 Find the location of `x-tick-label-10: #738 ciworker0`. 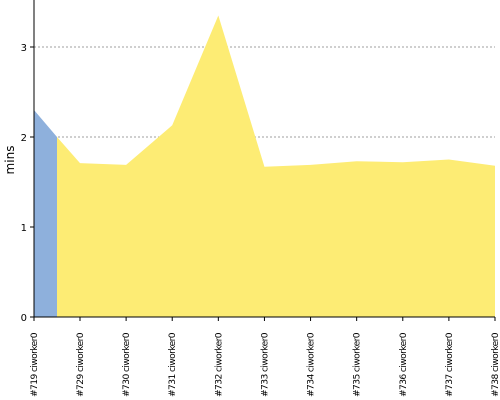

x-tick-label-10: #738 ciworker0 is located at coordinates (495, 364).